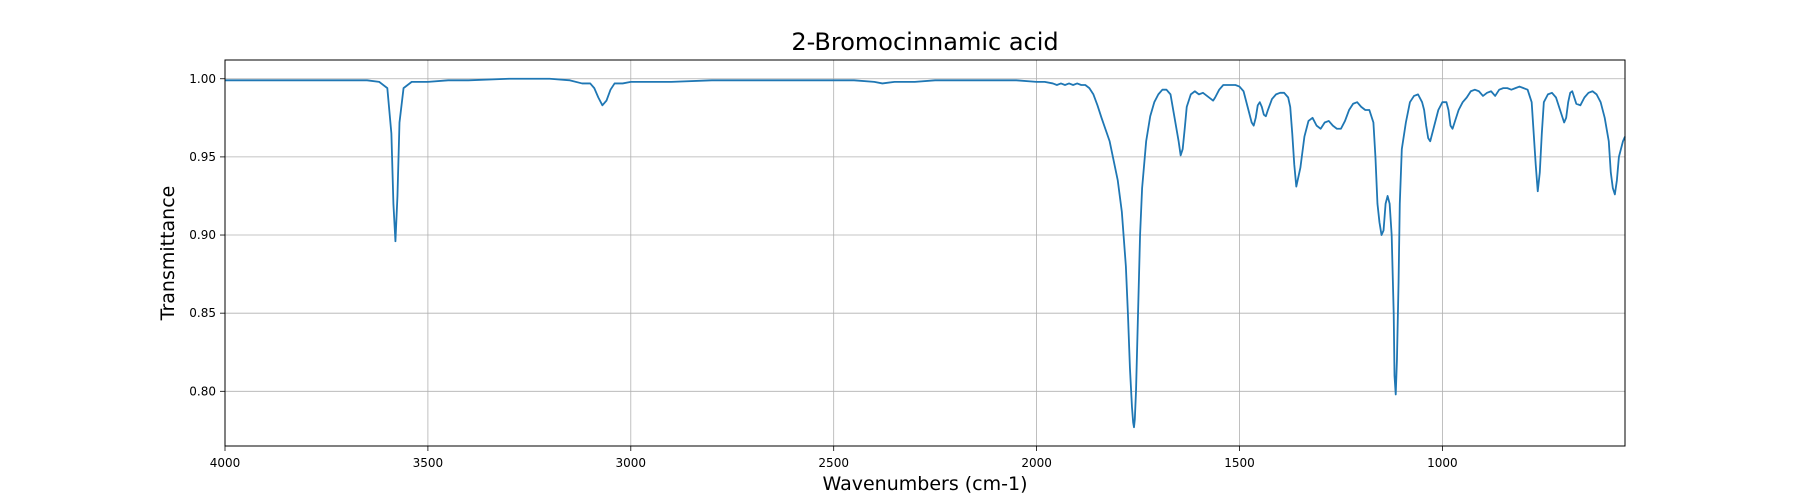 The width and height of the screenshot is (1800, 500). Describe the element at coordinates (202, 235) in the screenshot. I see `y-tick-label: 0.90` at that location.